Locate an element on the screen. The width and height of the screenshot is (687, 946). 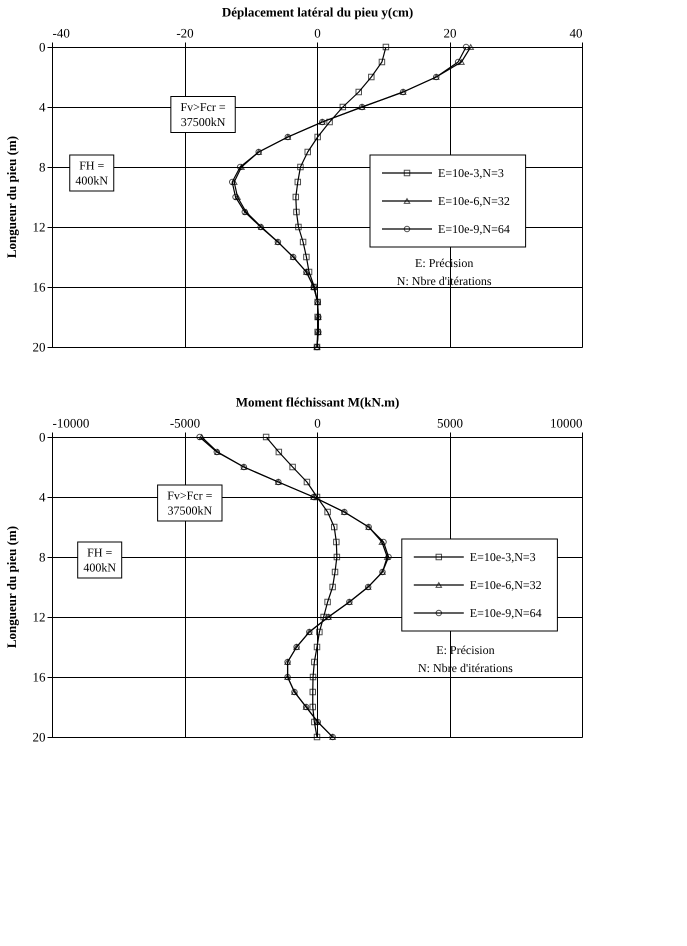
x-tick-label: 20 is located at coordinates (450, 33).